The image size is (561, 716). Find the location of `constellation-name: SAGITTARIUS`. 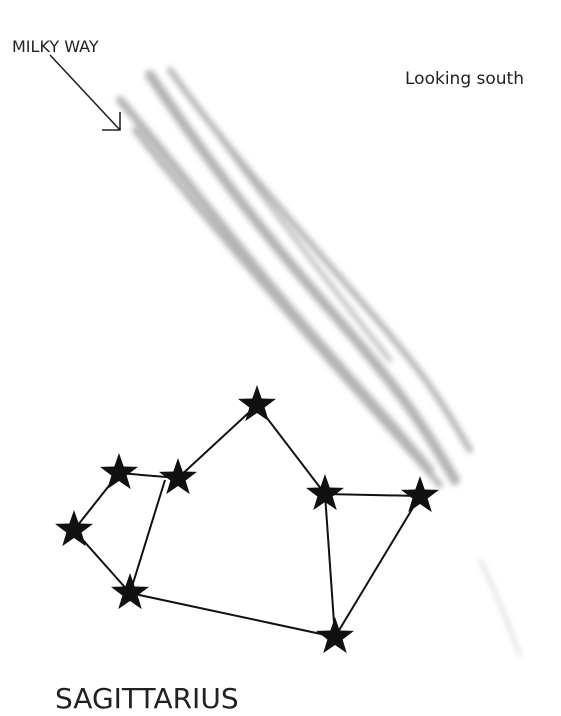

constellation-name: SAGITTARIUS is located at coordinates (147, 698).